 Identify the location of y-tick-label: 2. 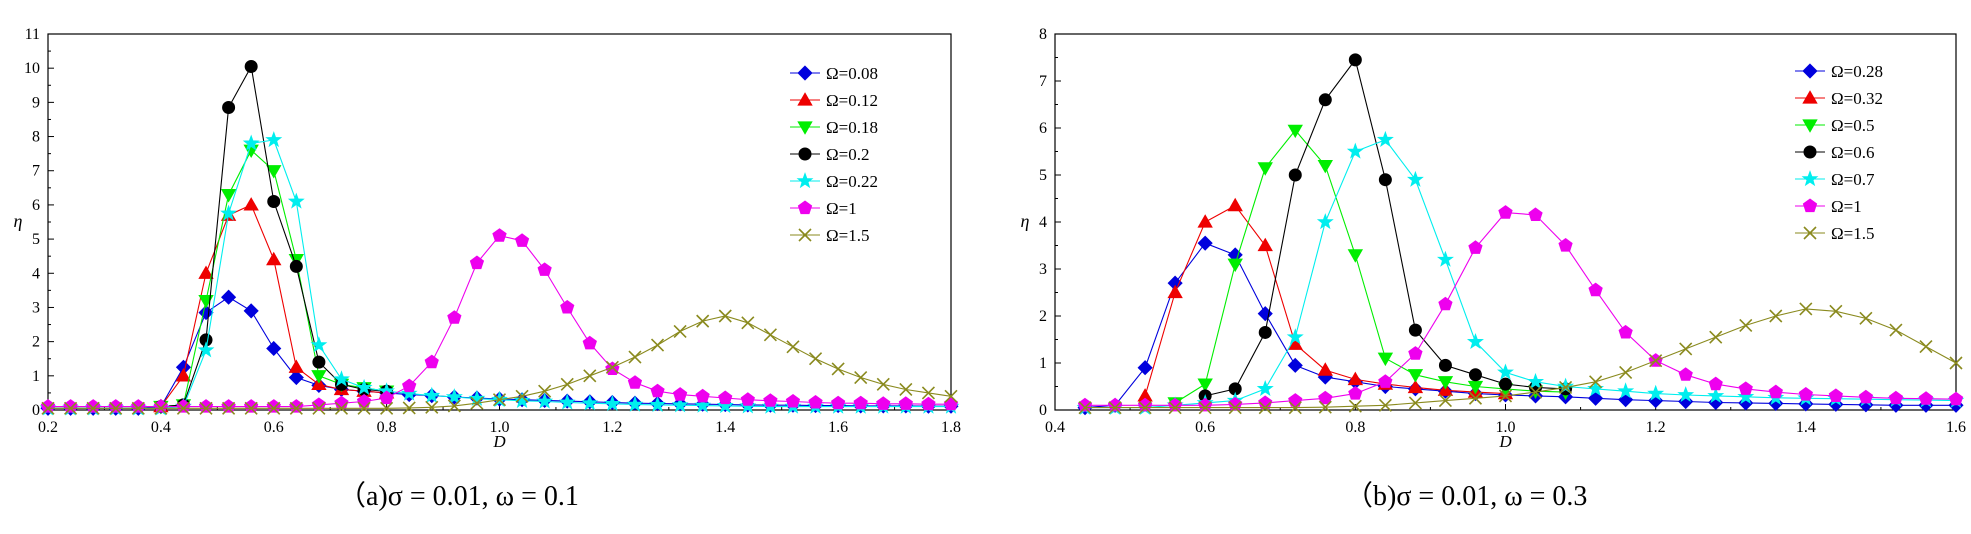
(1043, 316).